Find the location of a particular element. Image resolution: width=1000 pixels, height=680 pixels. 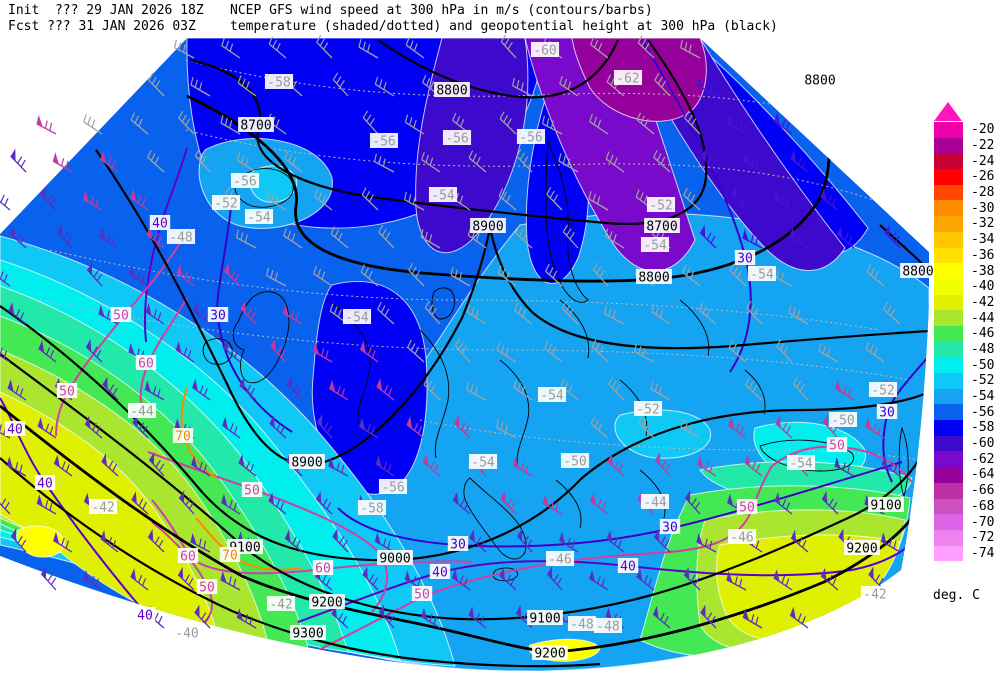

svg-text: 30 is located at coordinates (218, 316).